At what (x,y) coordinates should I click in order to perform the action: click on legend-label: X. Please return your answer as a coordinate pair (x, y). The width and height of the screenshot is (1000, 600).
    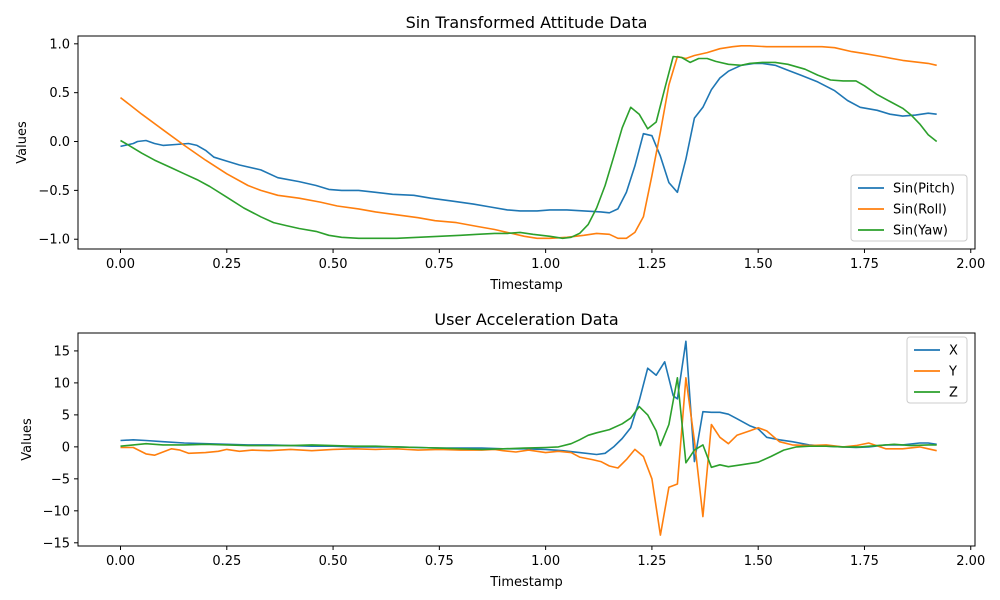
    Looking at the image, I should click on (953, 351).